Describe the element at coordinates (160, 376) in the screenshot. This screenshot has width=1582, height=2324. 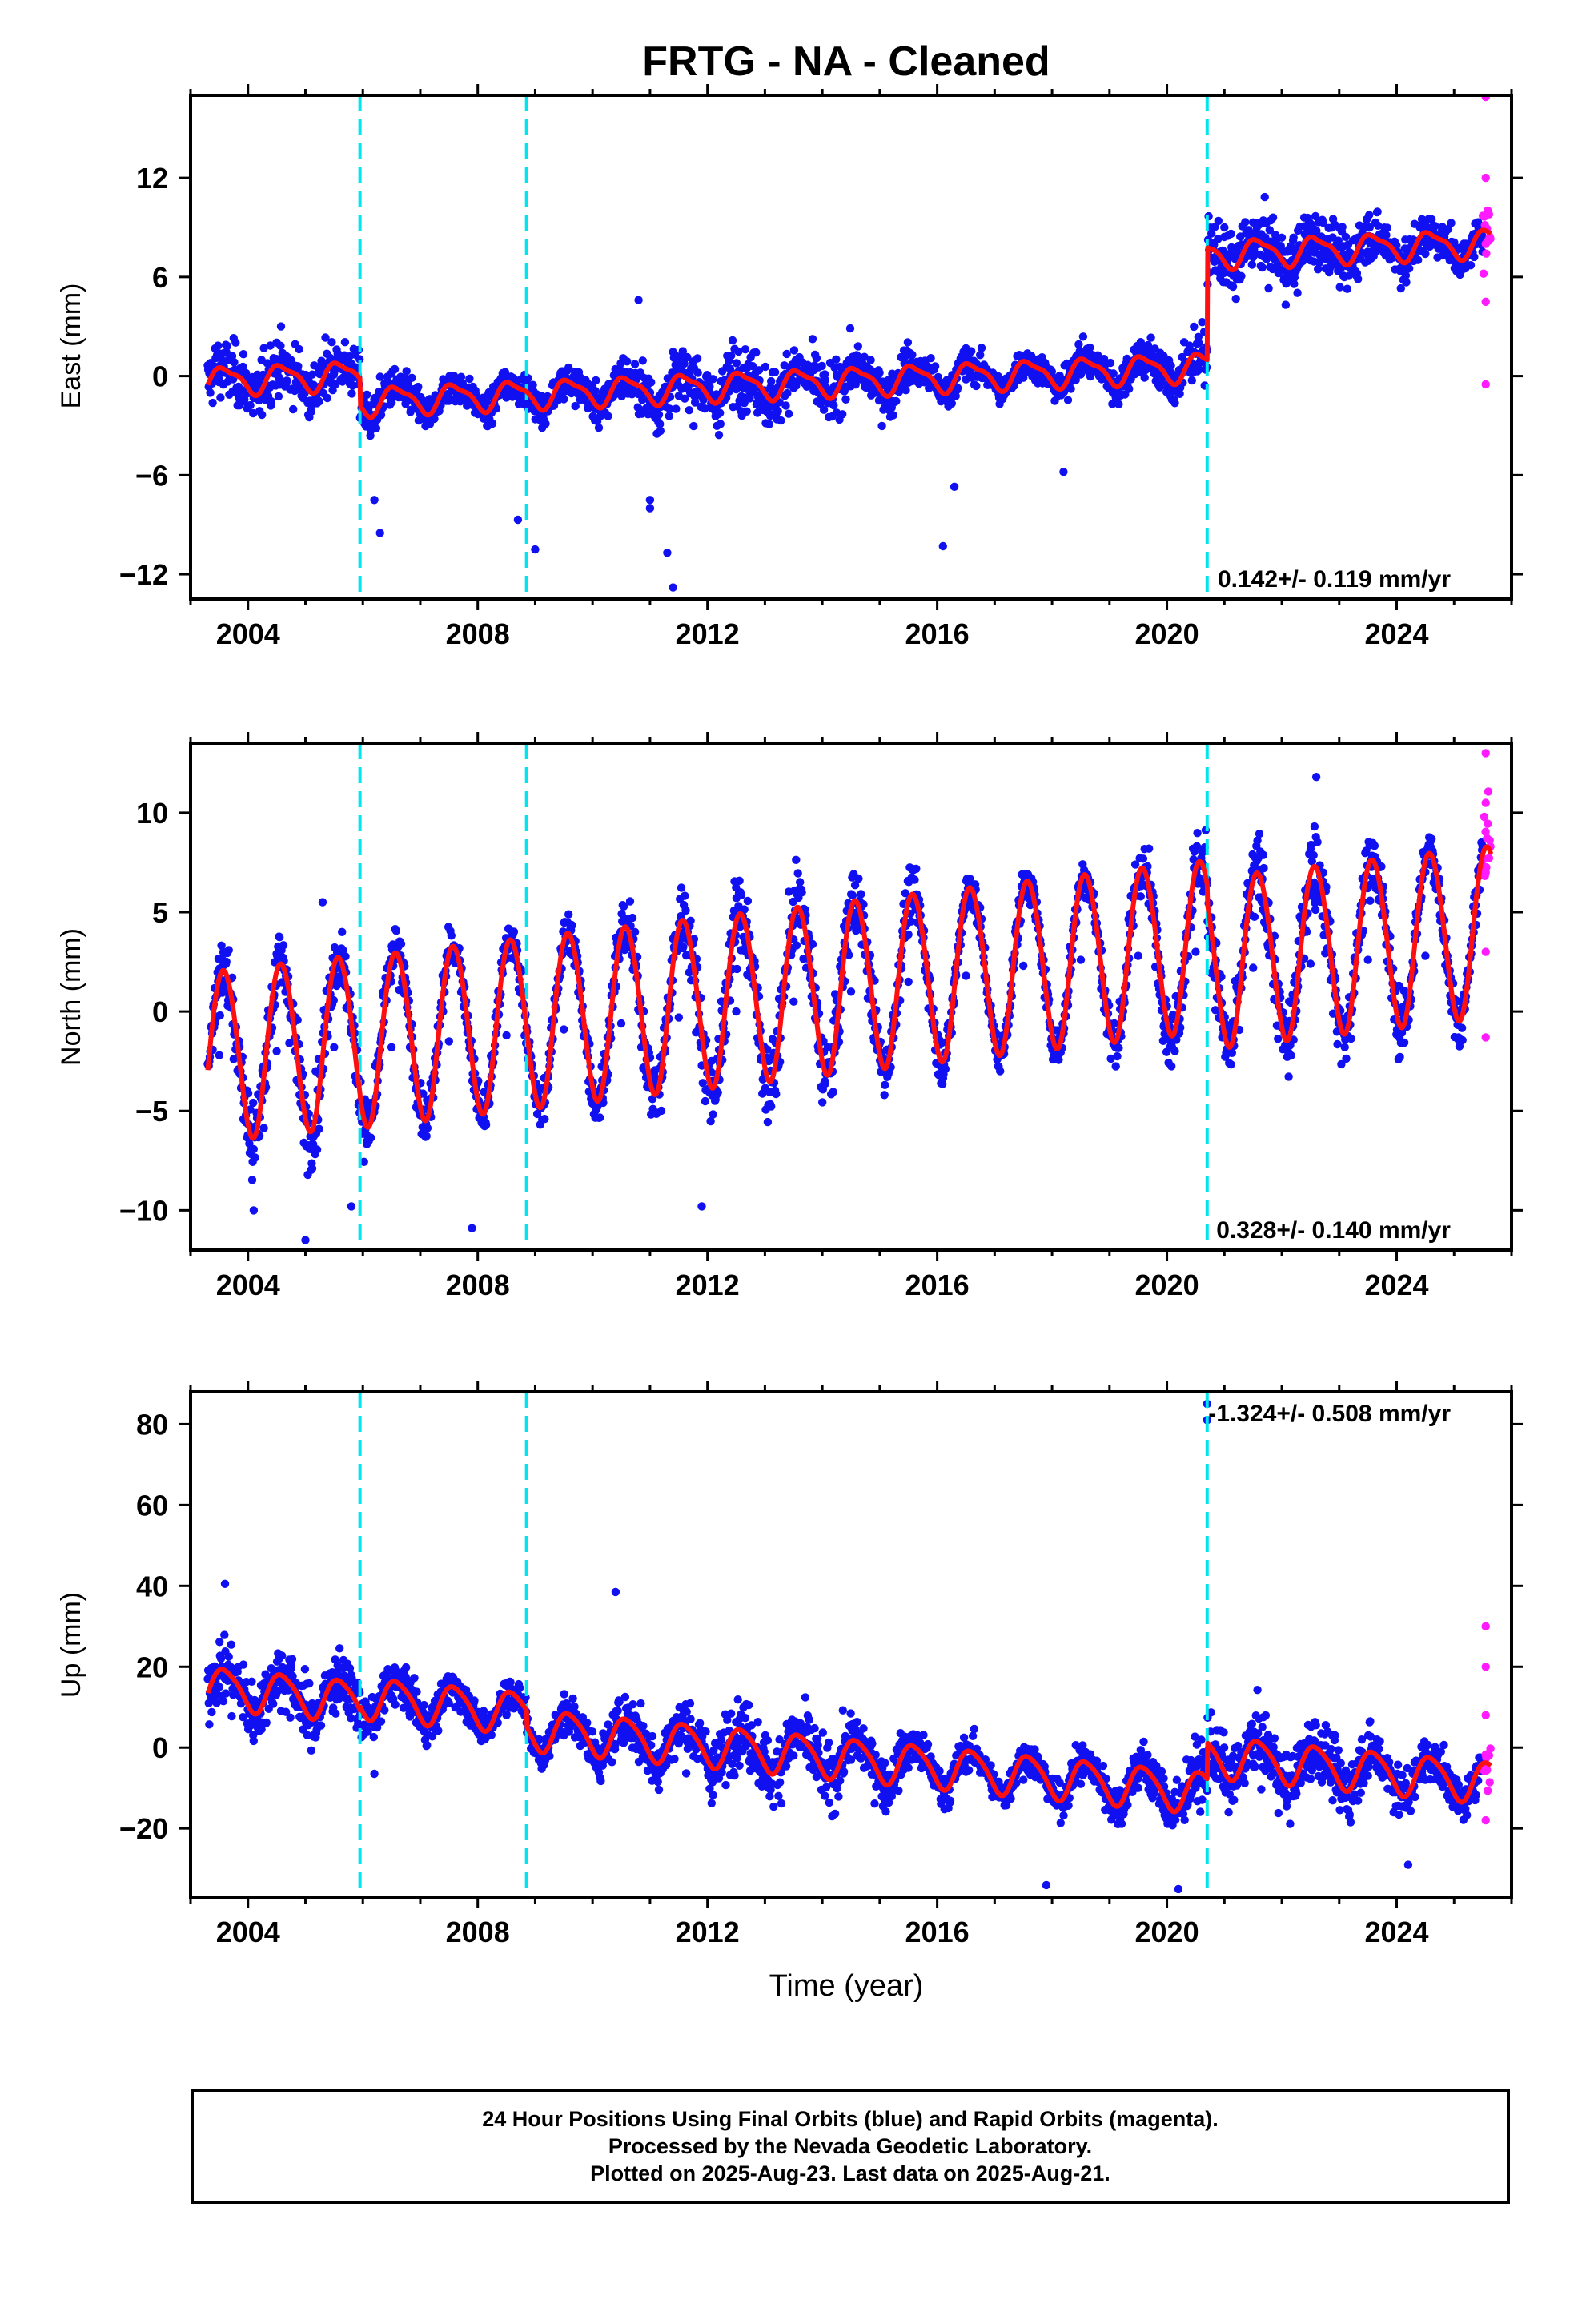
I see `east-y-tick-label: 0` at that location.